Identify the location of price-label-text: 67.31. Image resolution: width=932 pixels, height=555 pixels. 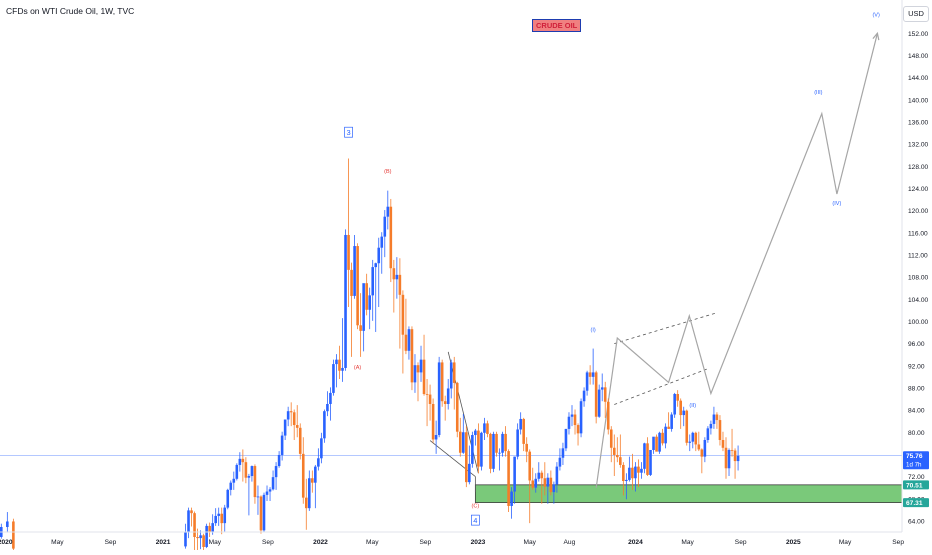
(914, 503).